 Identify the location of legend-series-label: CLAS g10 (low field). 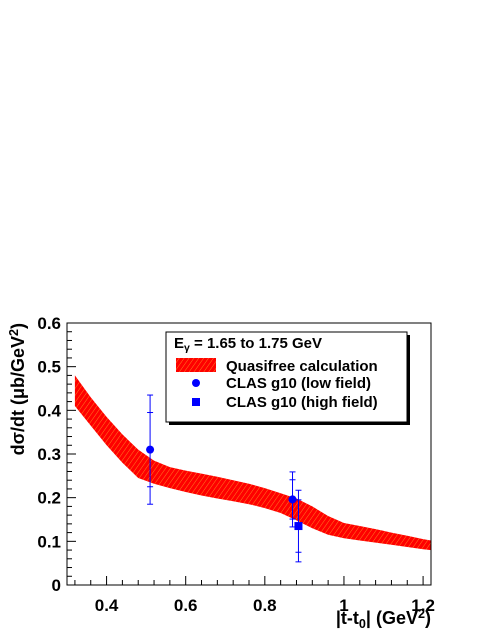
(298, 383).